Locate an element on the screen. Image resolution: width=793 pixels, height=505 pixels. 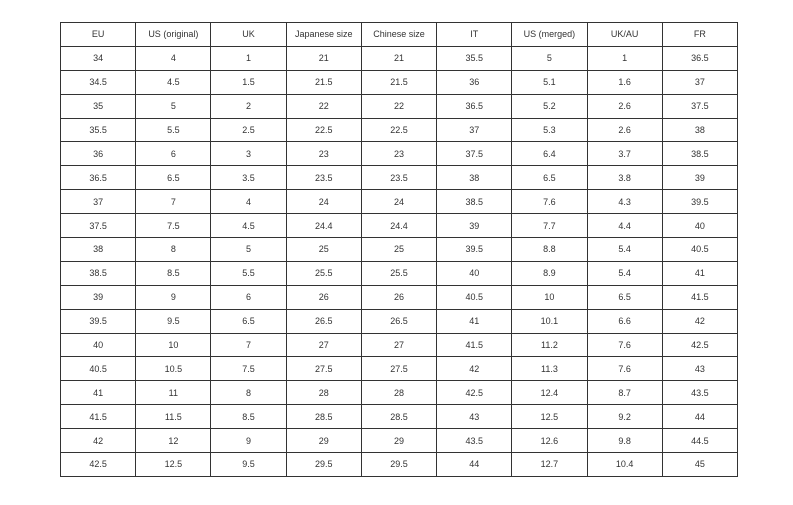
table-cell: 6.4 is located at coordinates (549, 154).